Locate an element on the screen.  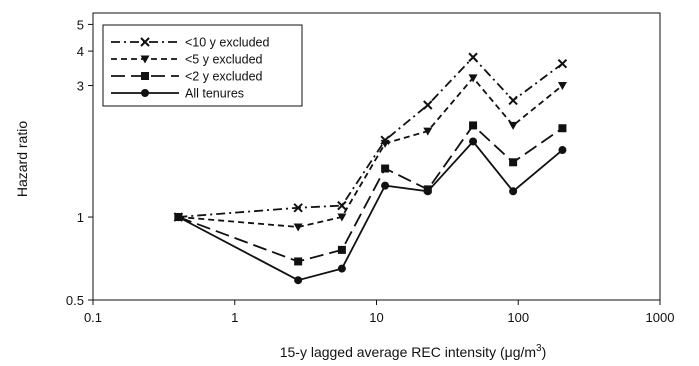
y-tick-label: 0.5 is located at coordinates (75, 300).